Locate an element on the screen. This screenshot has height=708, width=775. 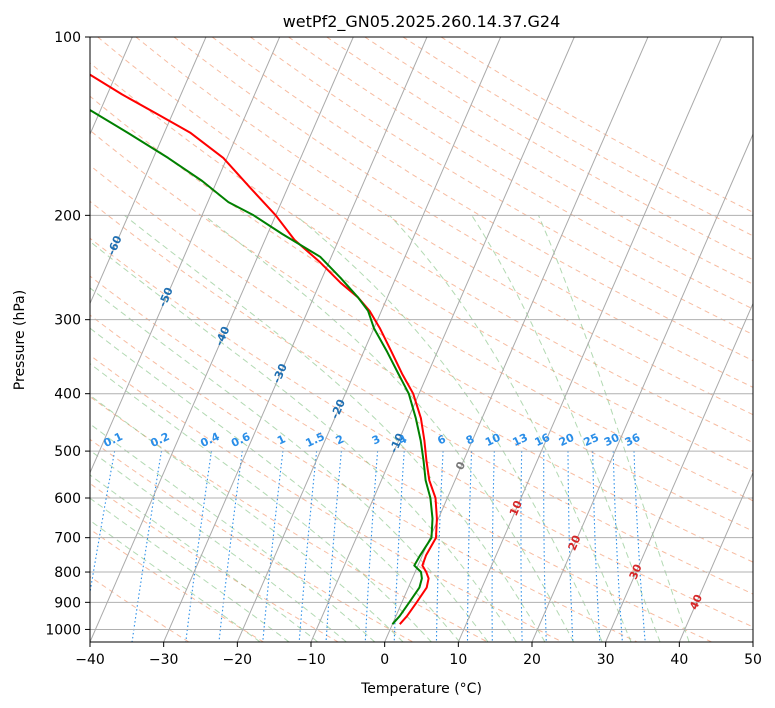
y-tick-label: 500 is located at coordinates (67, 452).